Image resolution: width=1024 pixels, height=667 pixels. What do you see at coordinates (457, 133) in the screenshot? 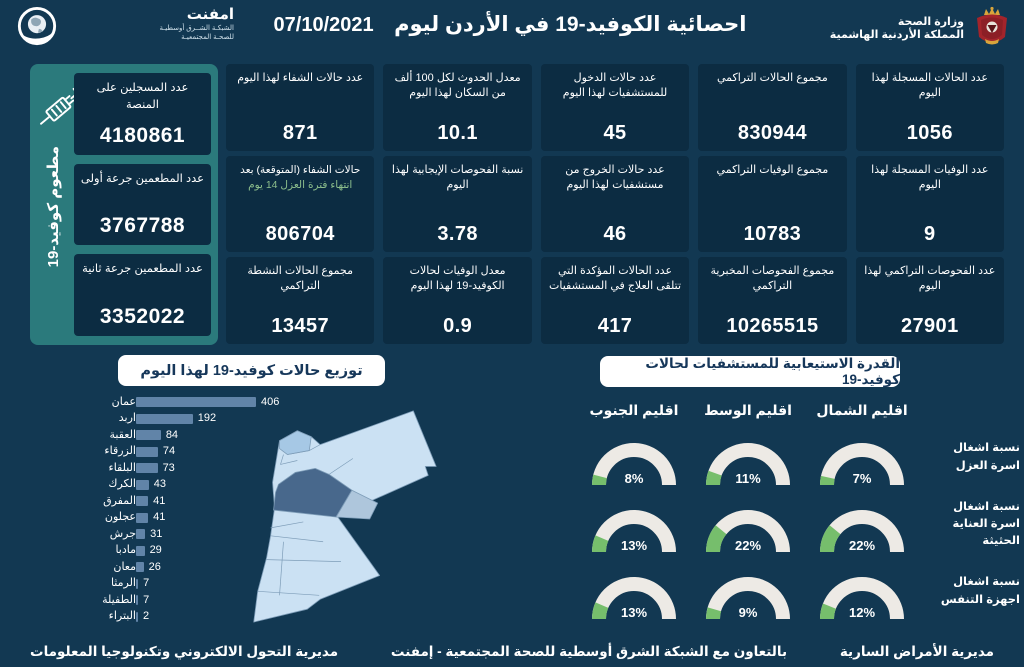
I see `stat-card-value: 10.1` at bounding box center [457, 133].